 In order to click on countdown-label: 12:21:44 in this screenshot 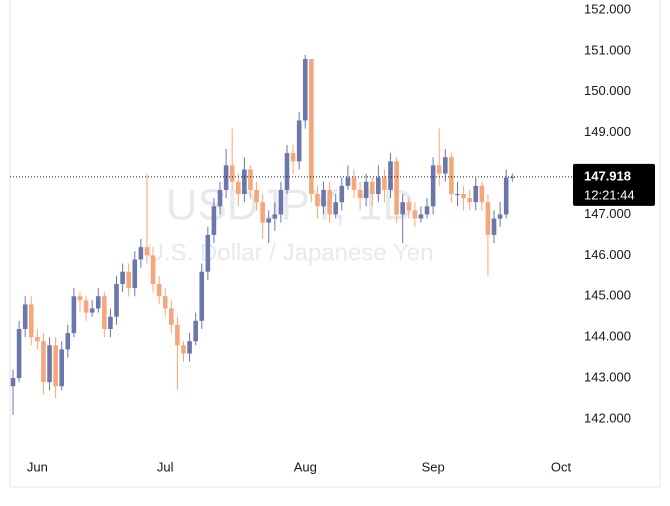, I will do `click(609, 194)`.